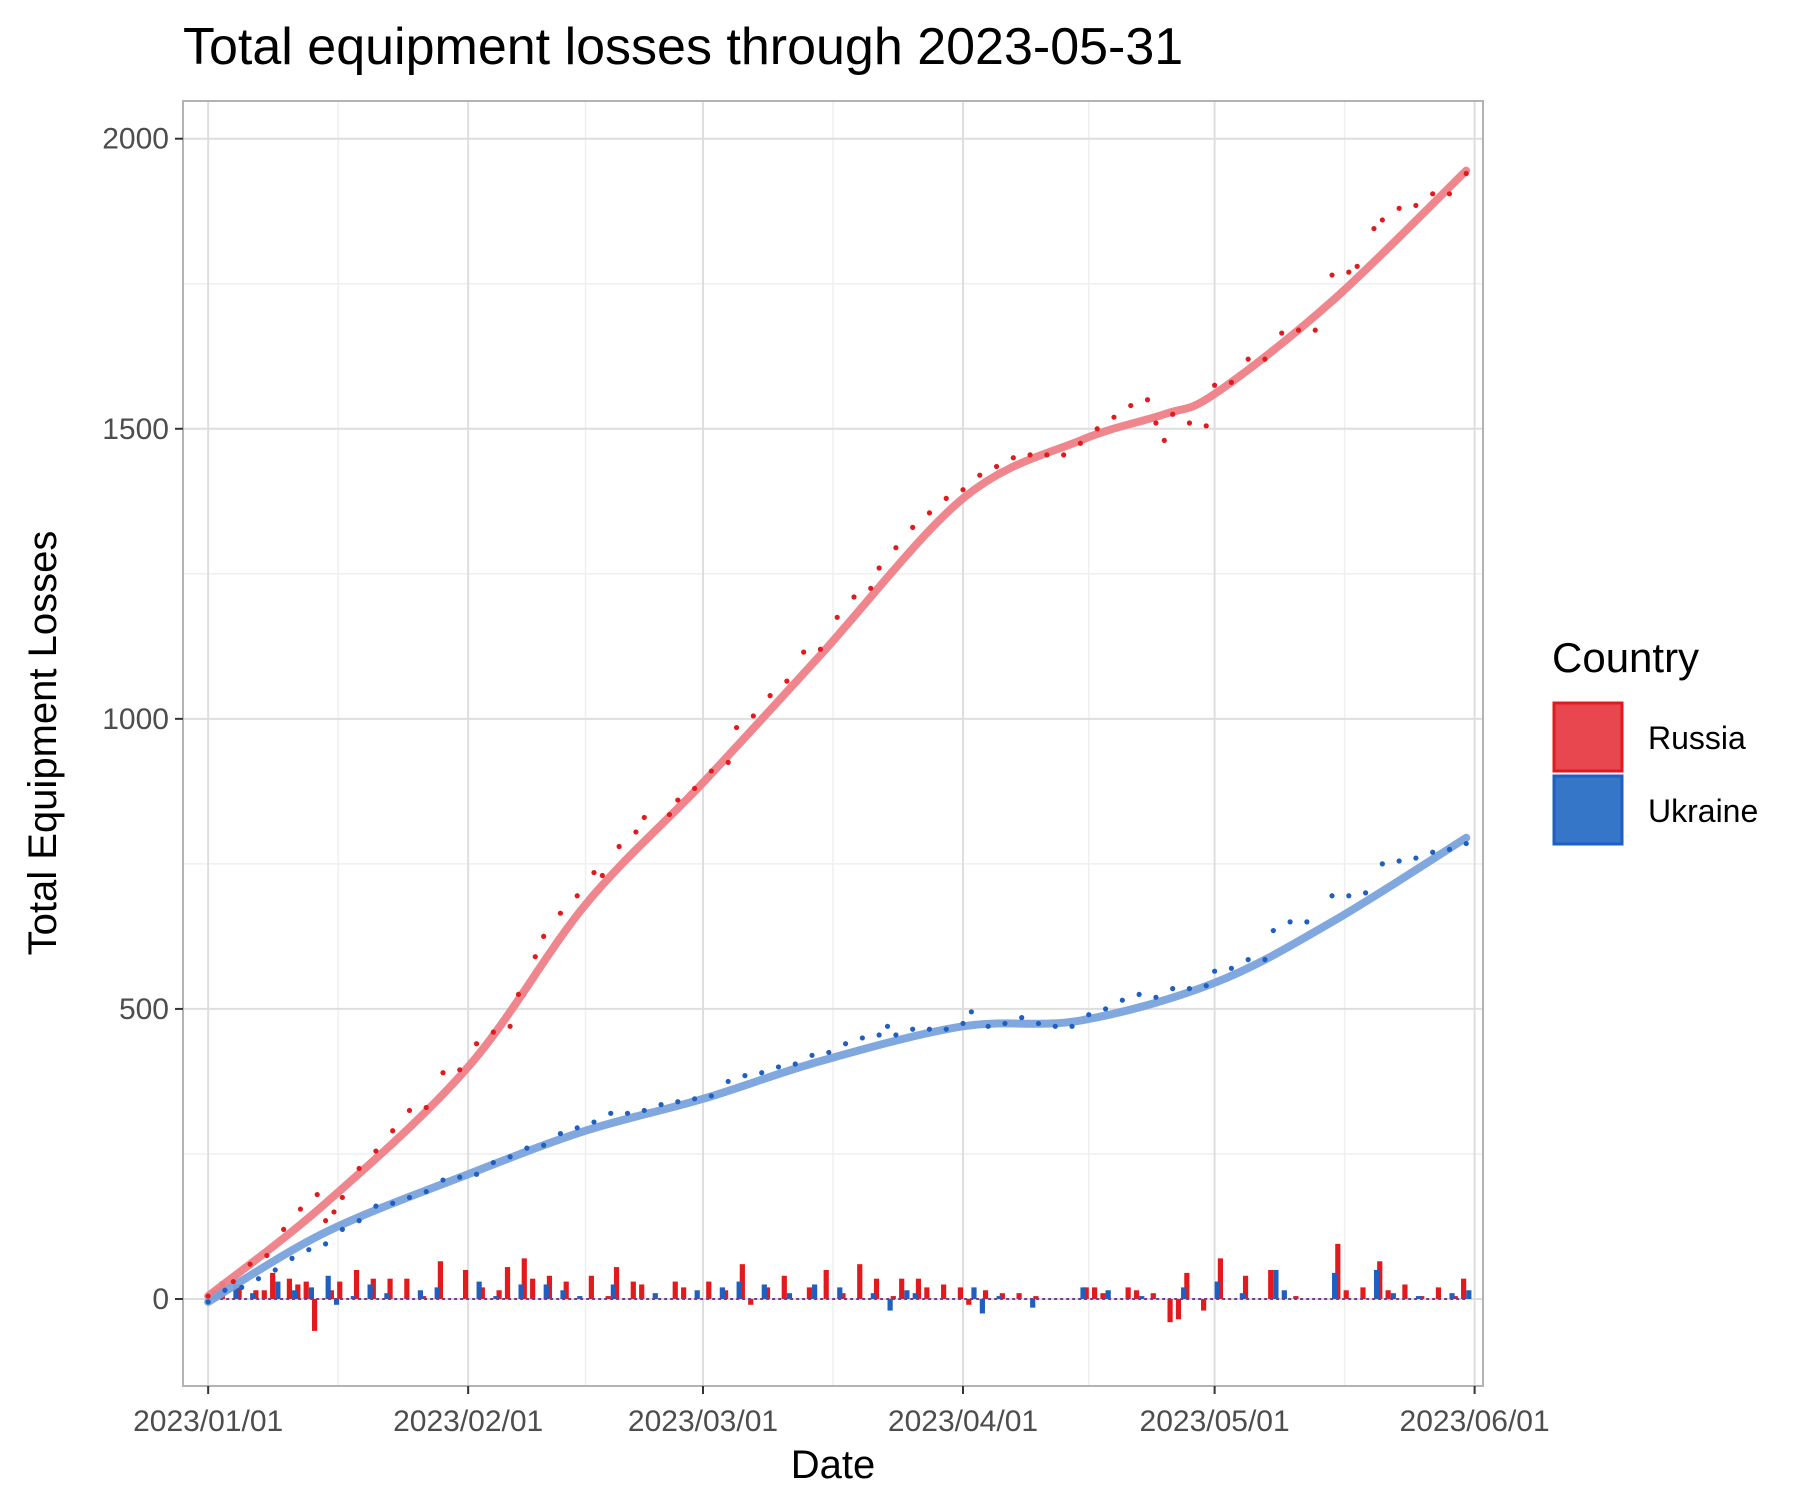 The width and height of the screenshot is (1800, 1500). I want to click on legend-swatch-ukraine, so click(1588, 810).